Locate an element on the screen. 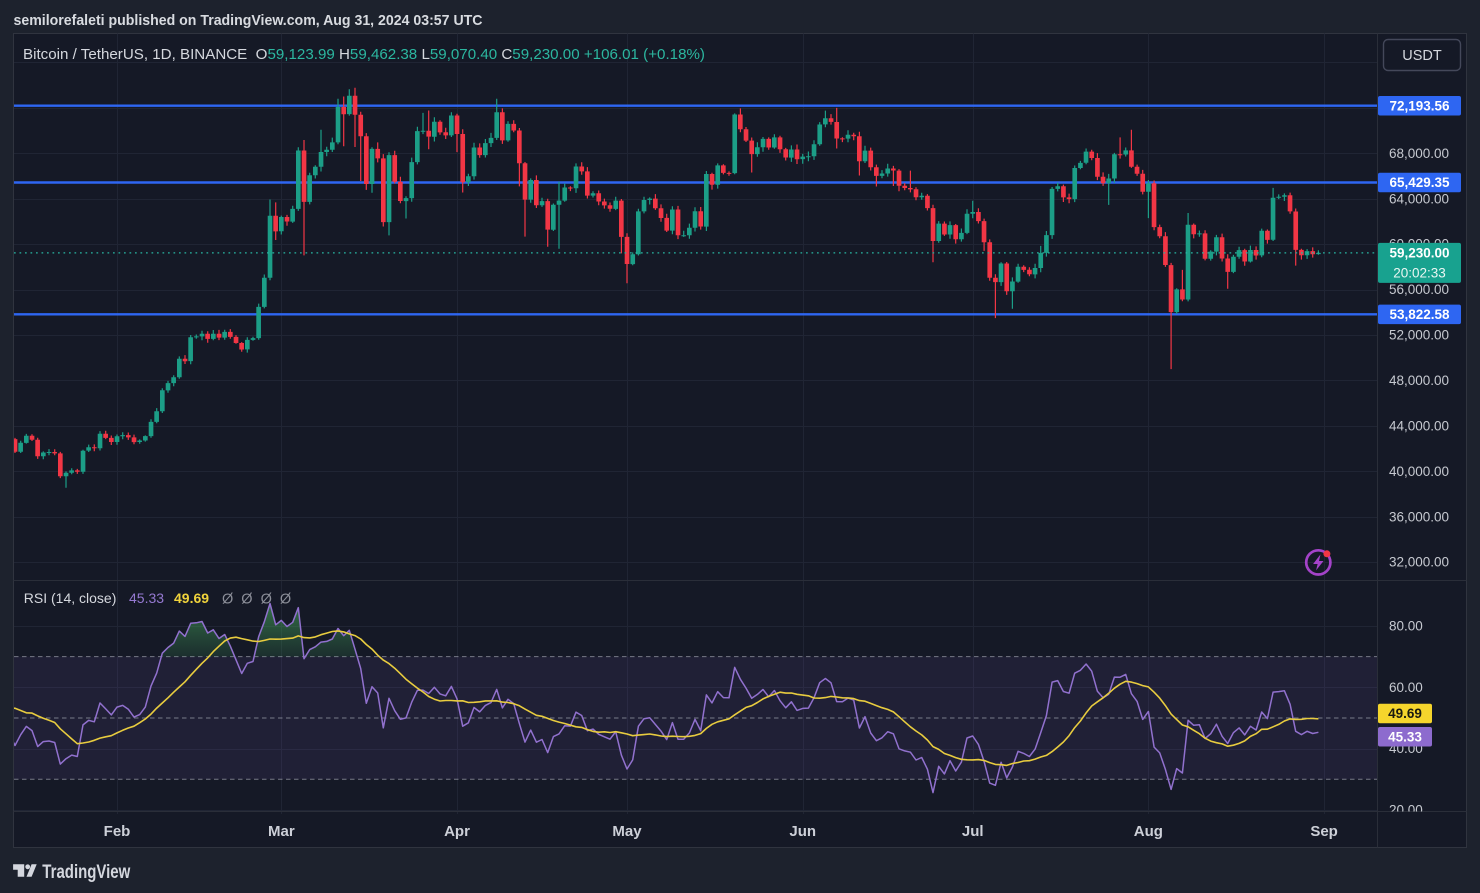 This screenshot has width=1480, height=893. svg-text: 68,000.00 is located at coordinates (1419, 153).